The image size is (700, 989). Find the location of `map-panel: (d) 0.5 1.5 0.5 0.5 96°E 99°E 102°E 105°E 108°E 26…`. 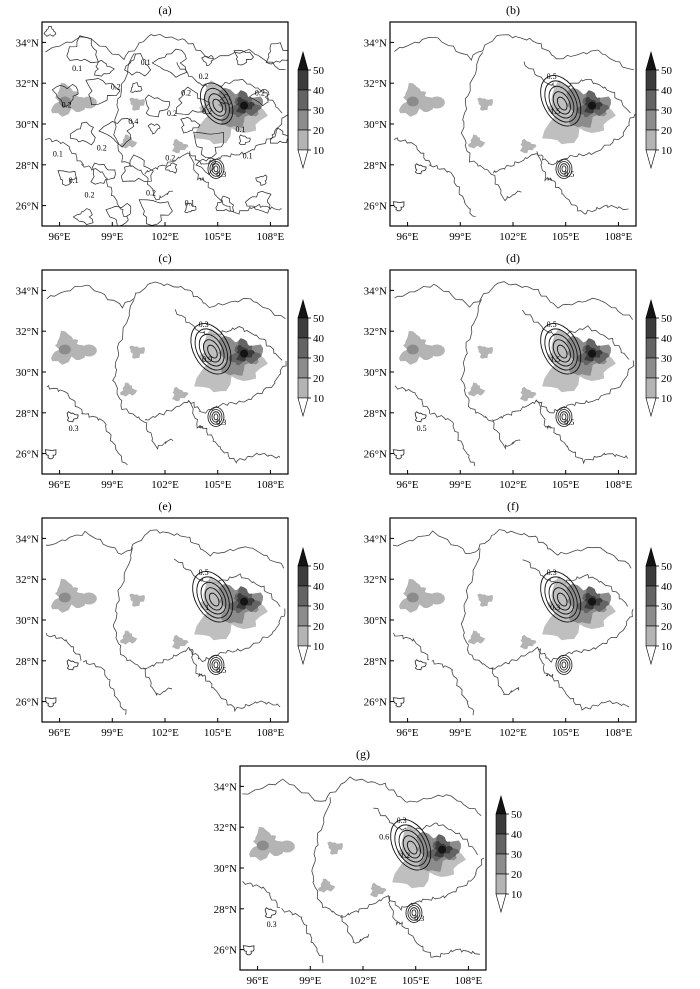

map-panel: (d) 0.5 1.5 0.5 0.5 96°E 99°E 102°E 105°E 108°E 26… is located at coordinates (515, 370).